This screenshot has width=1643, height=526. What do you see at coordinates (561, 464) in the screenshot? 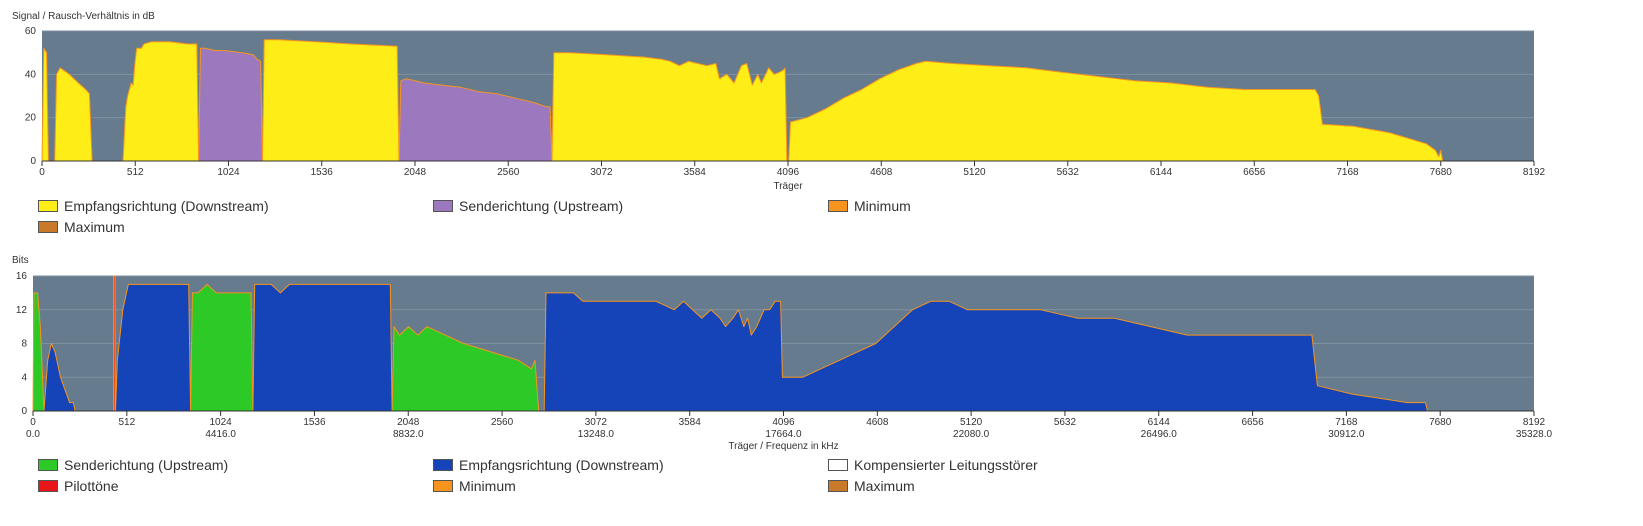
I see `bits-legend-label: Empfangsrichtung (Downstream)` at bounding box center [561, 464].